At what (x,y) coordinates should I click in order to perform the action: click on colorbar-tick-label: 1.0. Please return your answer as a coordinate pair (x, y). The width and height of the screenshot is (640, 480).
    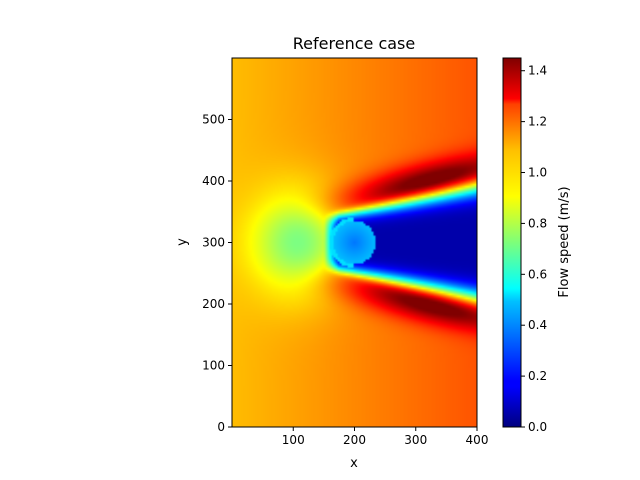
    Looking at the image, I should click on (537, 173).